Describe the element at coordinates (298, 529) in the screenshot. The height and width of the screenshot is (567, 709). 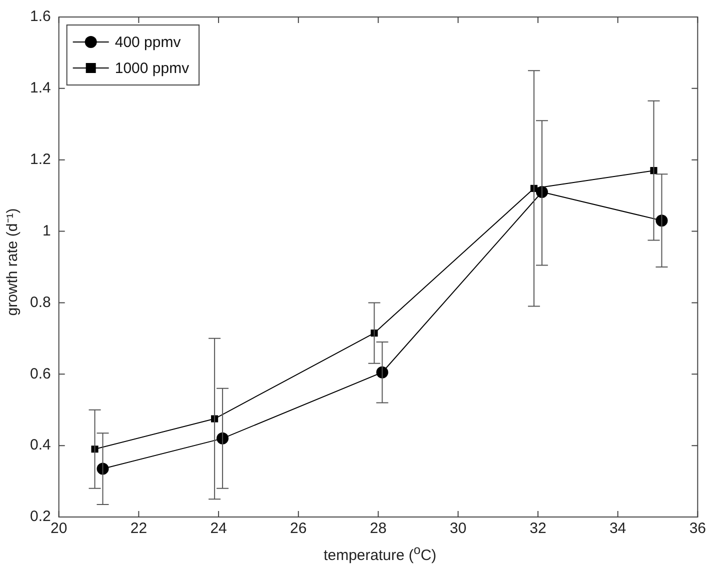
I see `x-tick-label: 26` at that location.